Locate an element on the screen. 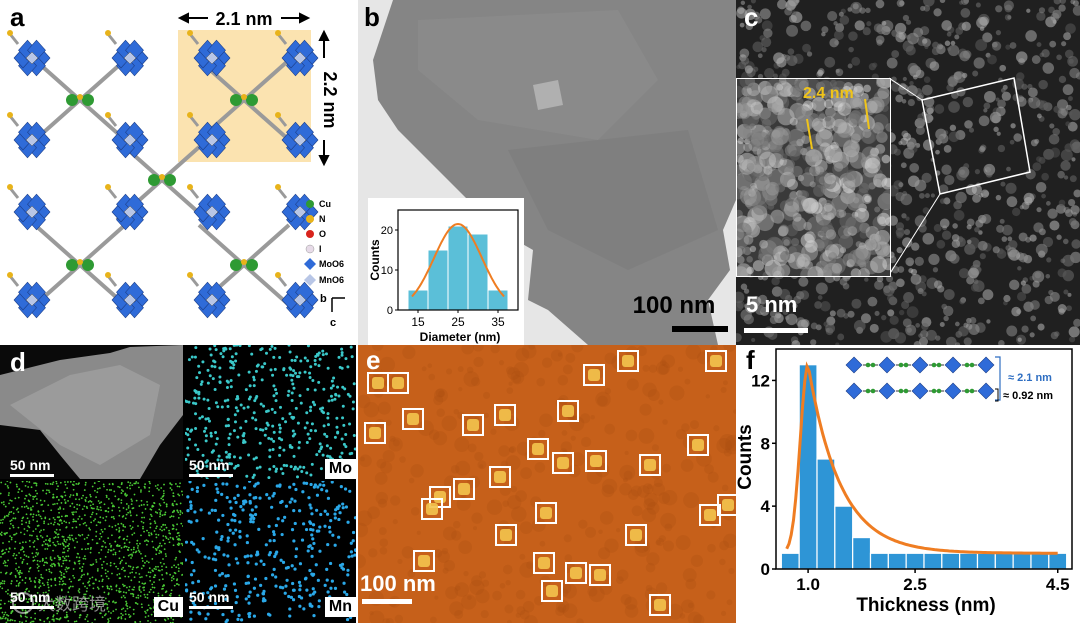  mn-map-label: Mn is located at coordinates (340, 607).